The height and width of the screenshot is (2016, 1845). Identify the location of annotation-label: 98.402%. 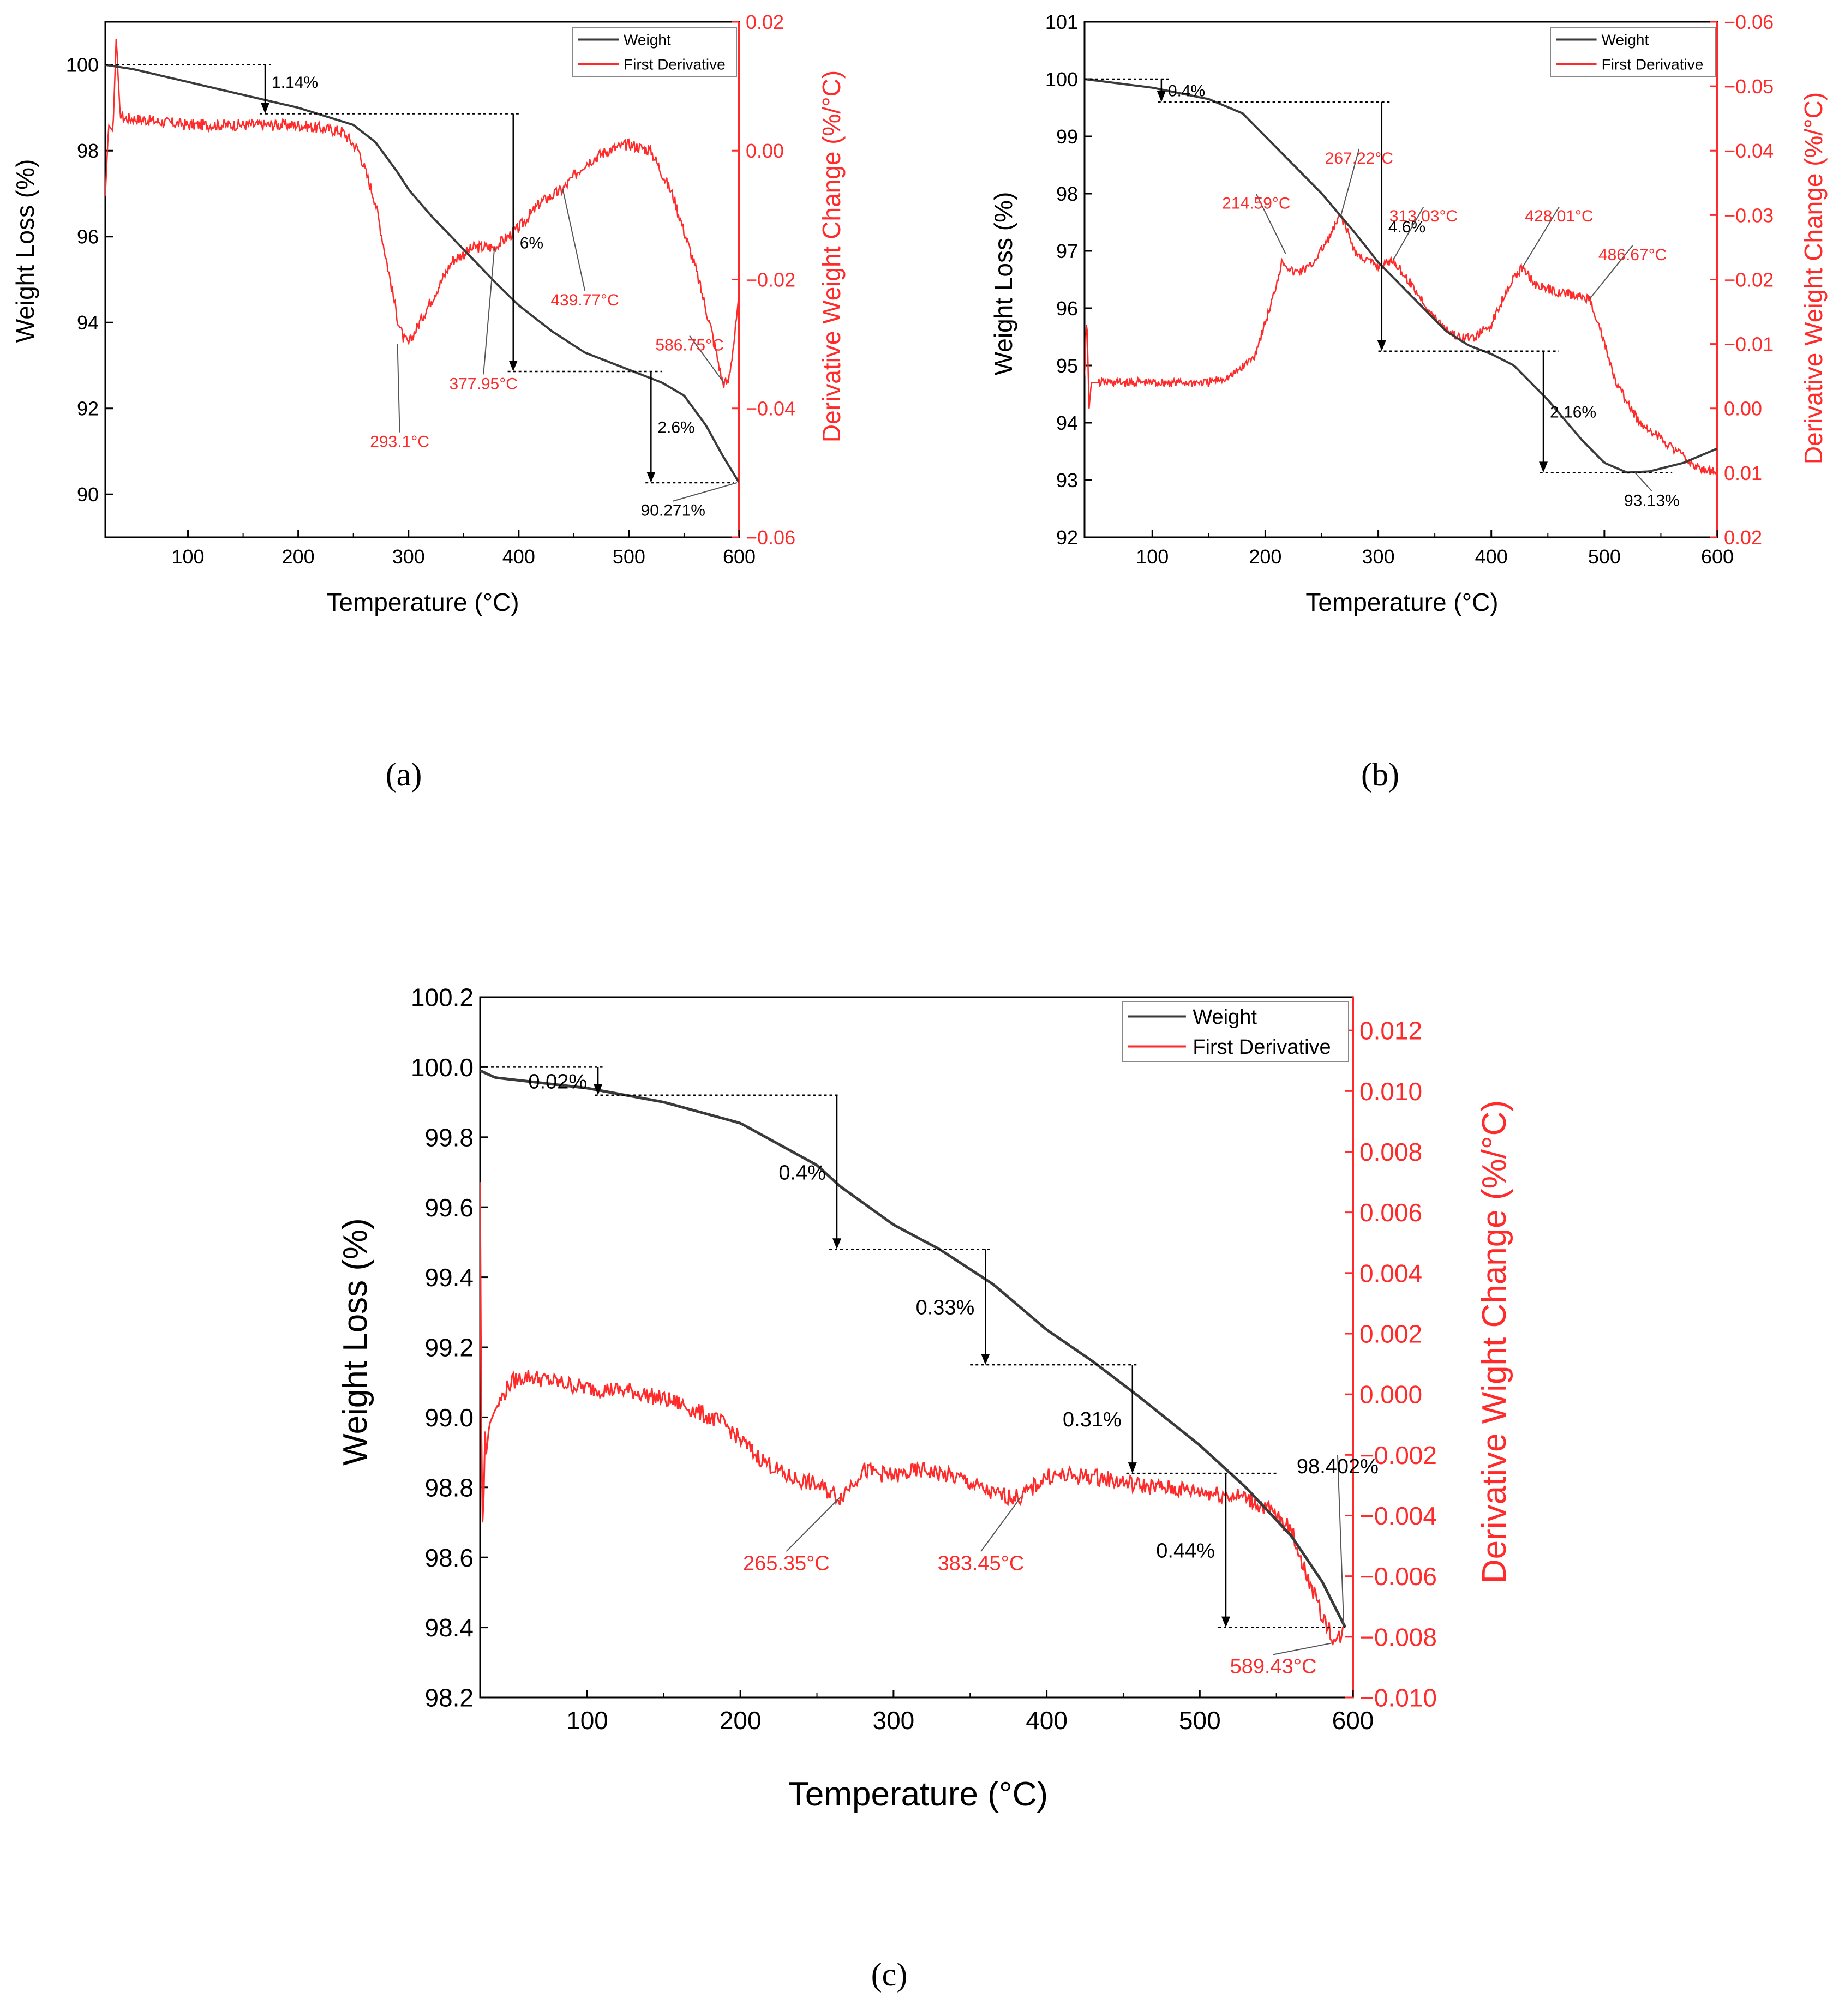
(1338, 1466).